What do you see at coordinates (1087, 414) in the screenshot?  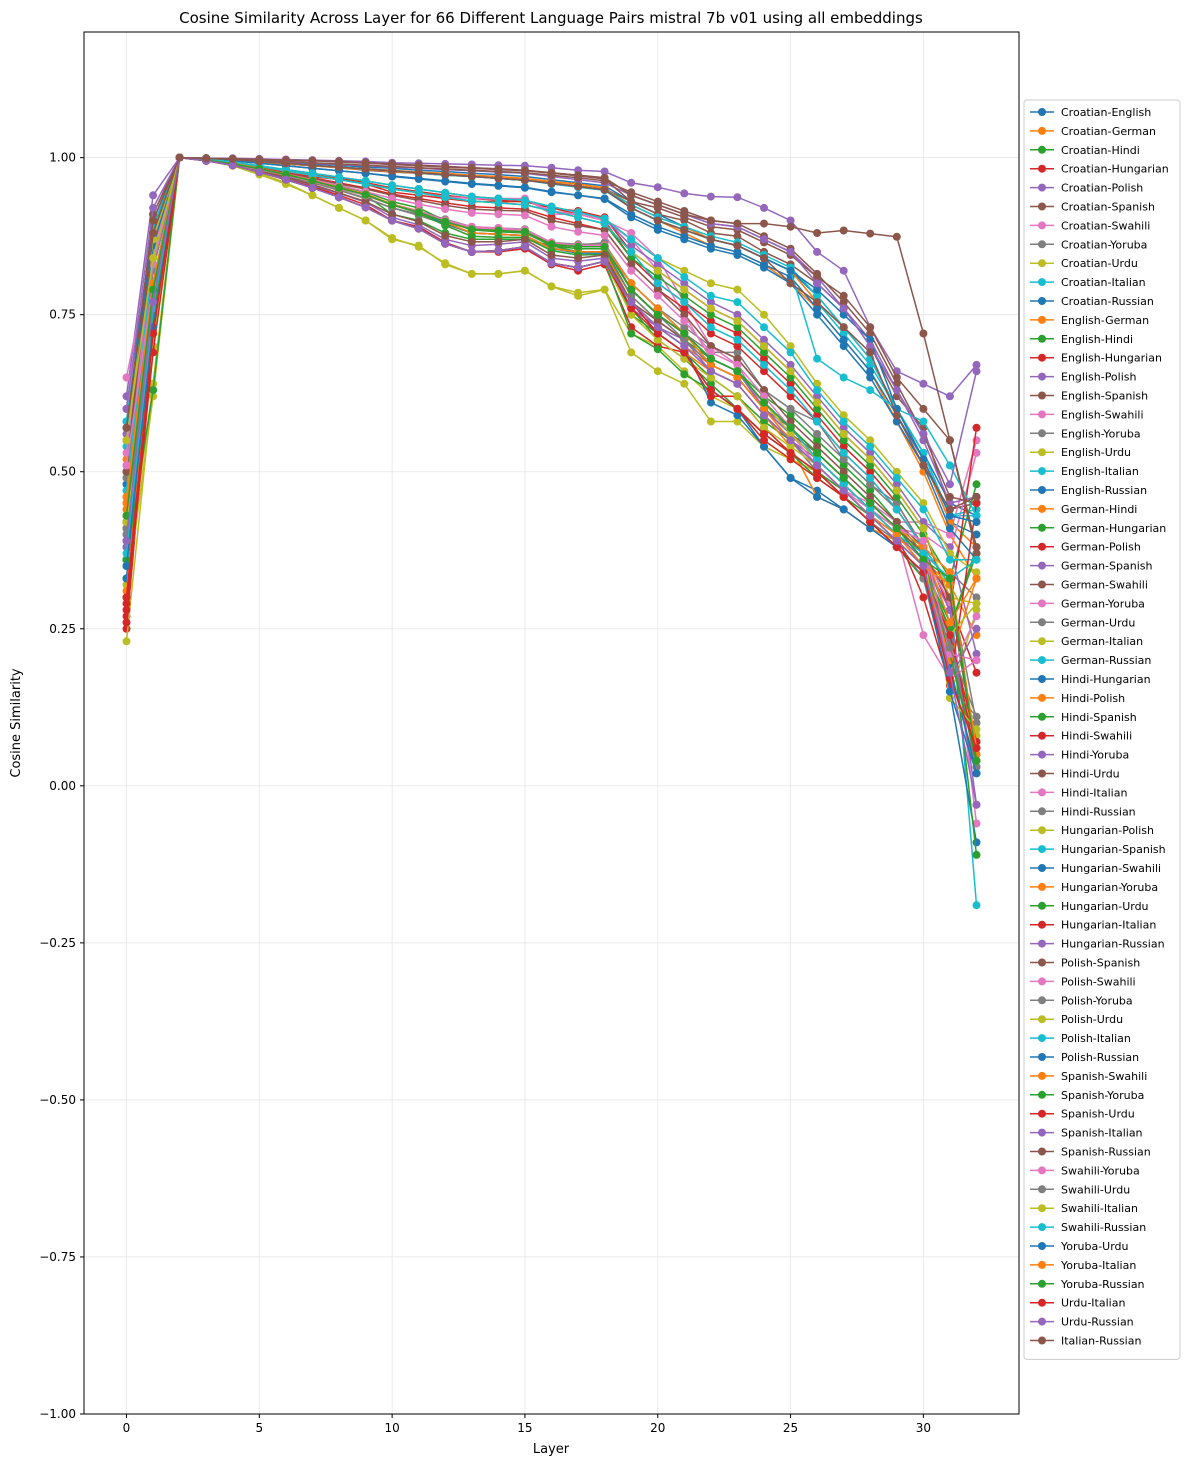 I see `legend-item: English-Swahili` at bounding box center [1087, 414].